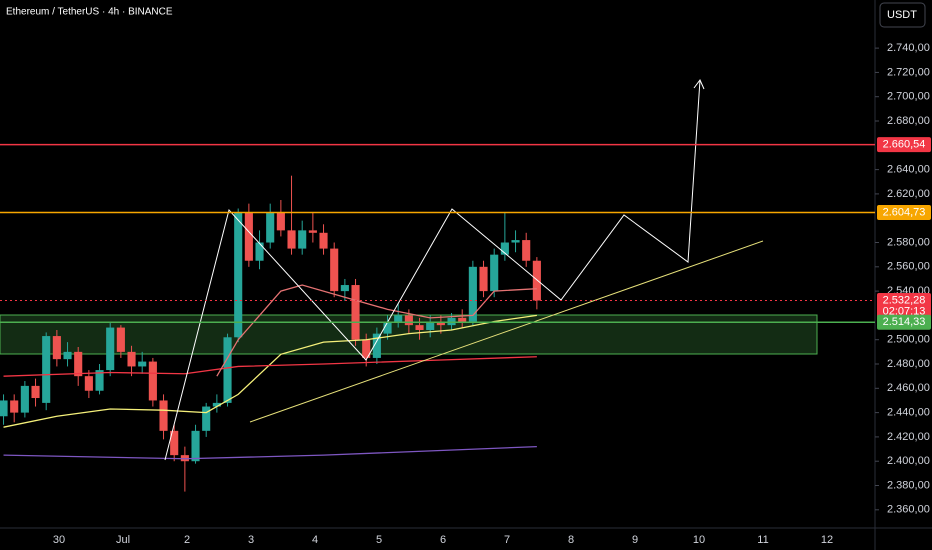 The width and height of the screenshot is (932, 550). I want to click on y-tick-label: 2.500,00, so click(908, 340).